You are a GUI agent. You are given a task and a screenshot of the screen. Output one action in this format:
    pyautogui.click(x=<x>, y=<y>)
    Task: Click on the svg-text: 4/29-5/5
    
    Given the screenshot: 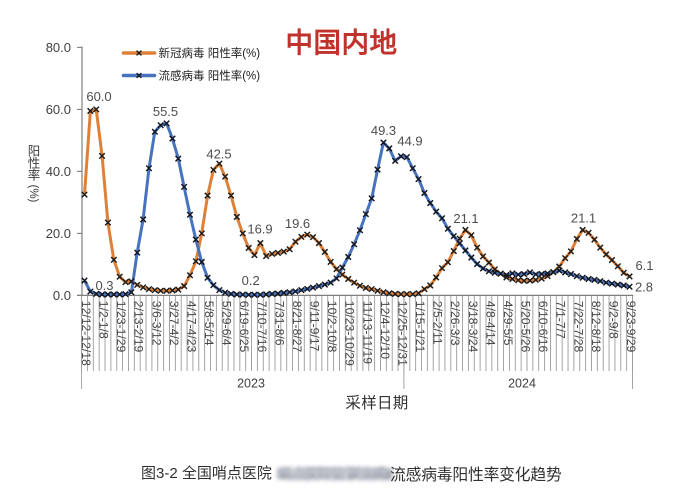 What is the action you would take?
    pyautogui.click(x=508, y=323)
    